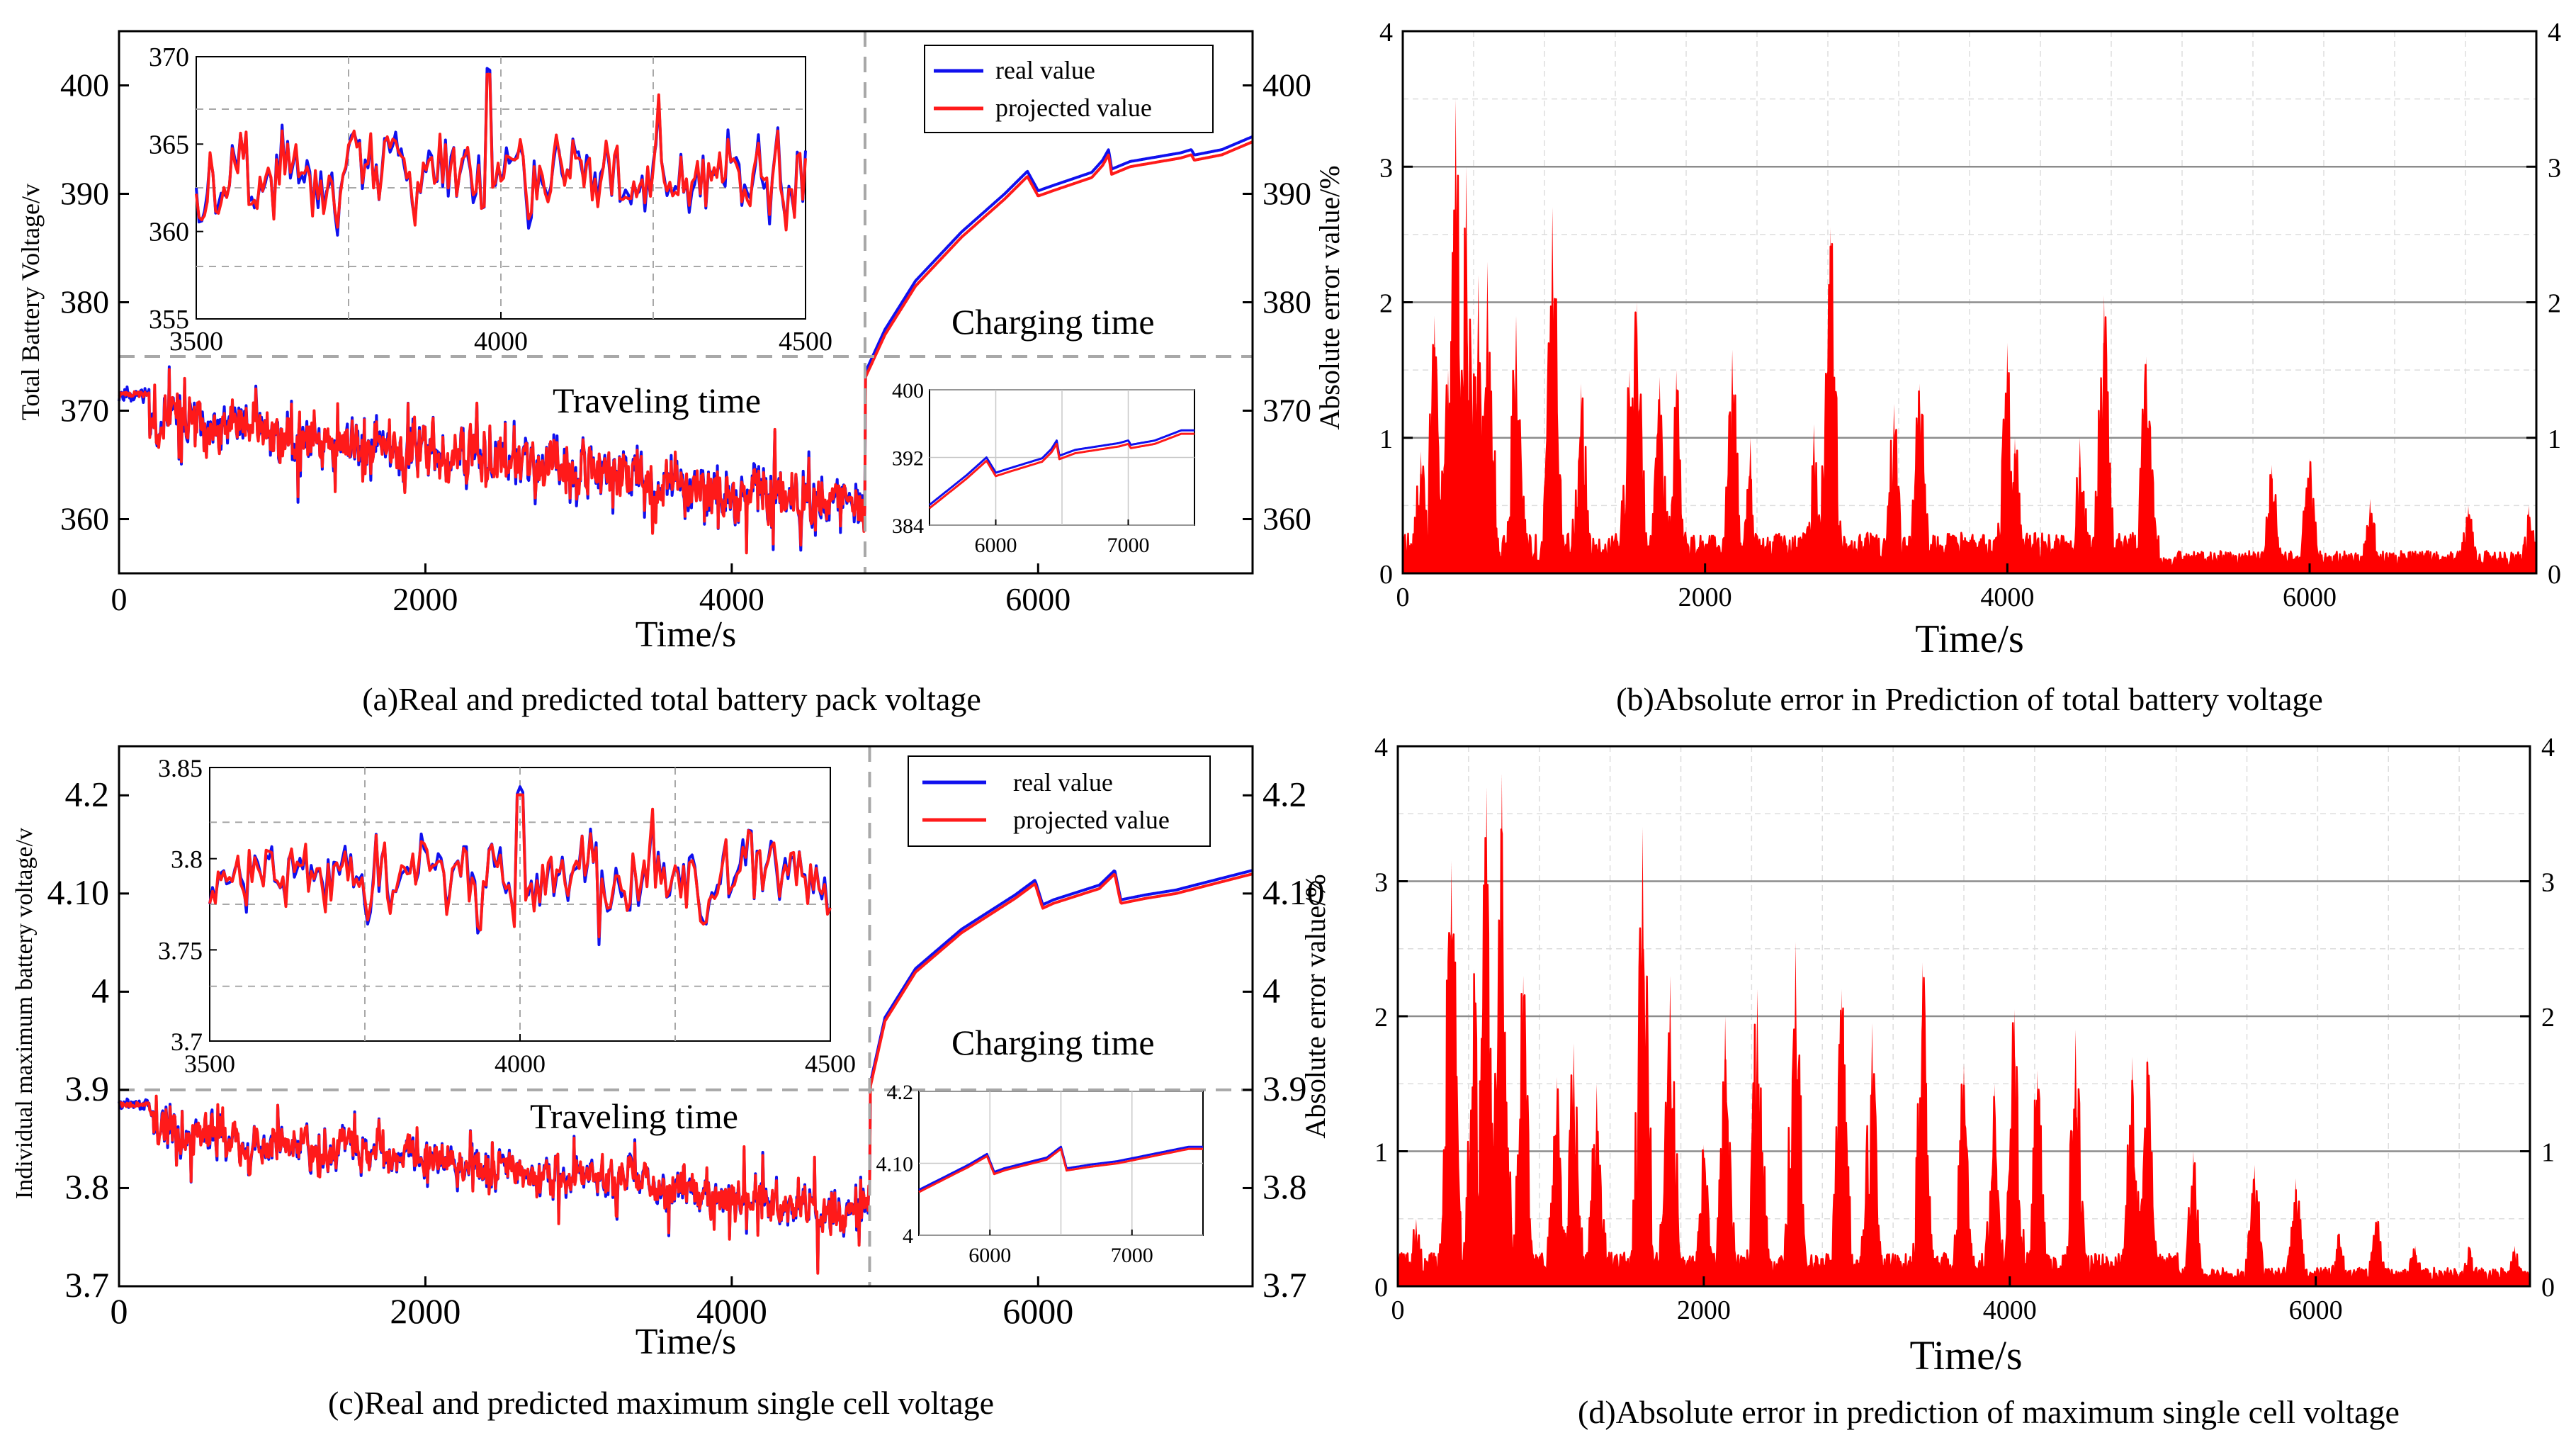 The height and width of the screenshot is (1445, 2576). What do you see at coordinates (169, 232) in the screenshot?
I see `inset-y-tick-label: 360` at bounding box center [169, 232].